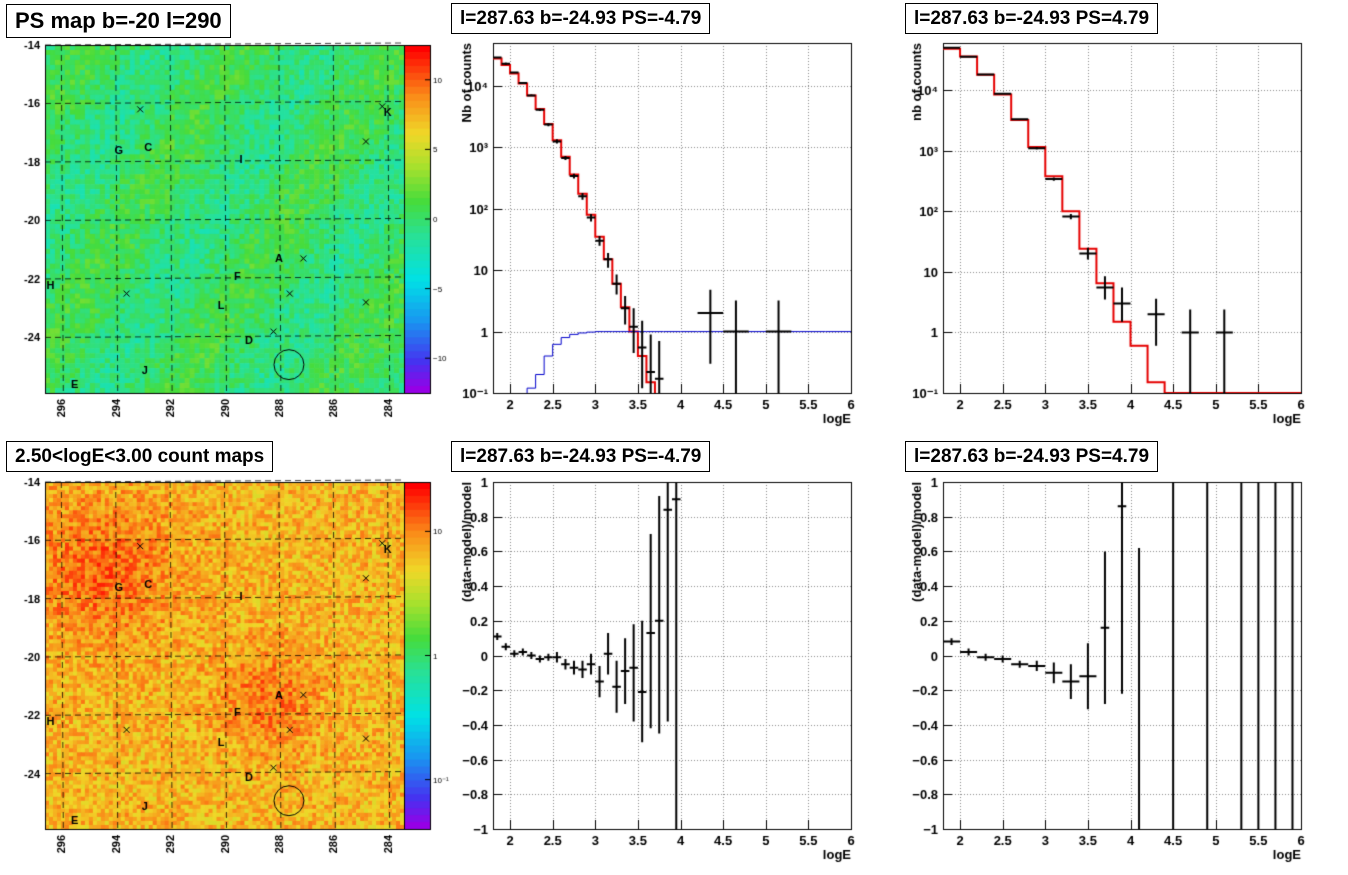 This screenshot has width=1348, height=875. I want to click on spec-left-title: l=287.63 b=-24.93 PS=-4.79, so click(581, 18).